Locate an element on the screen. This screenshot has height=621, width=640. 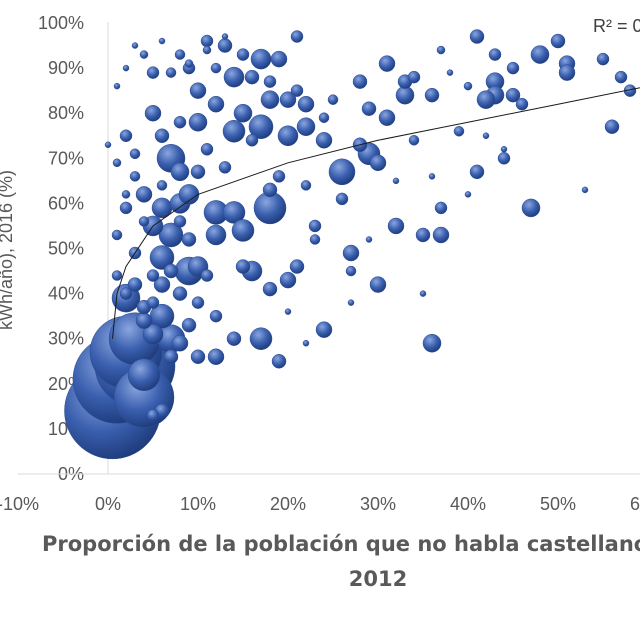
y-tick-label: 80% is located at coordinates (66, 113).